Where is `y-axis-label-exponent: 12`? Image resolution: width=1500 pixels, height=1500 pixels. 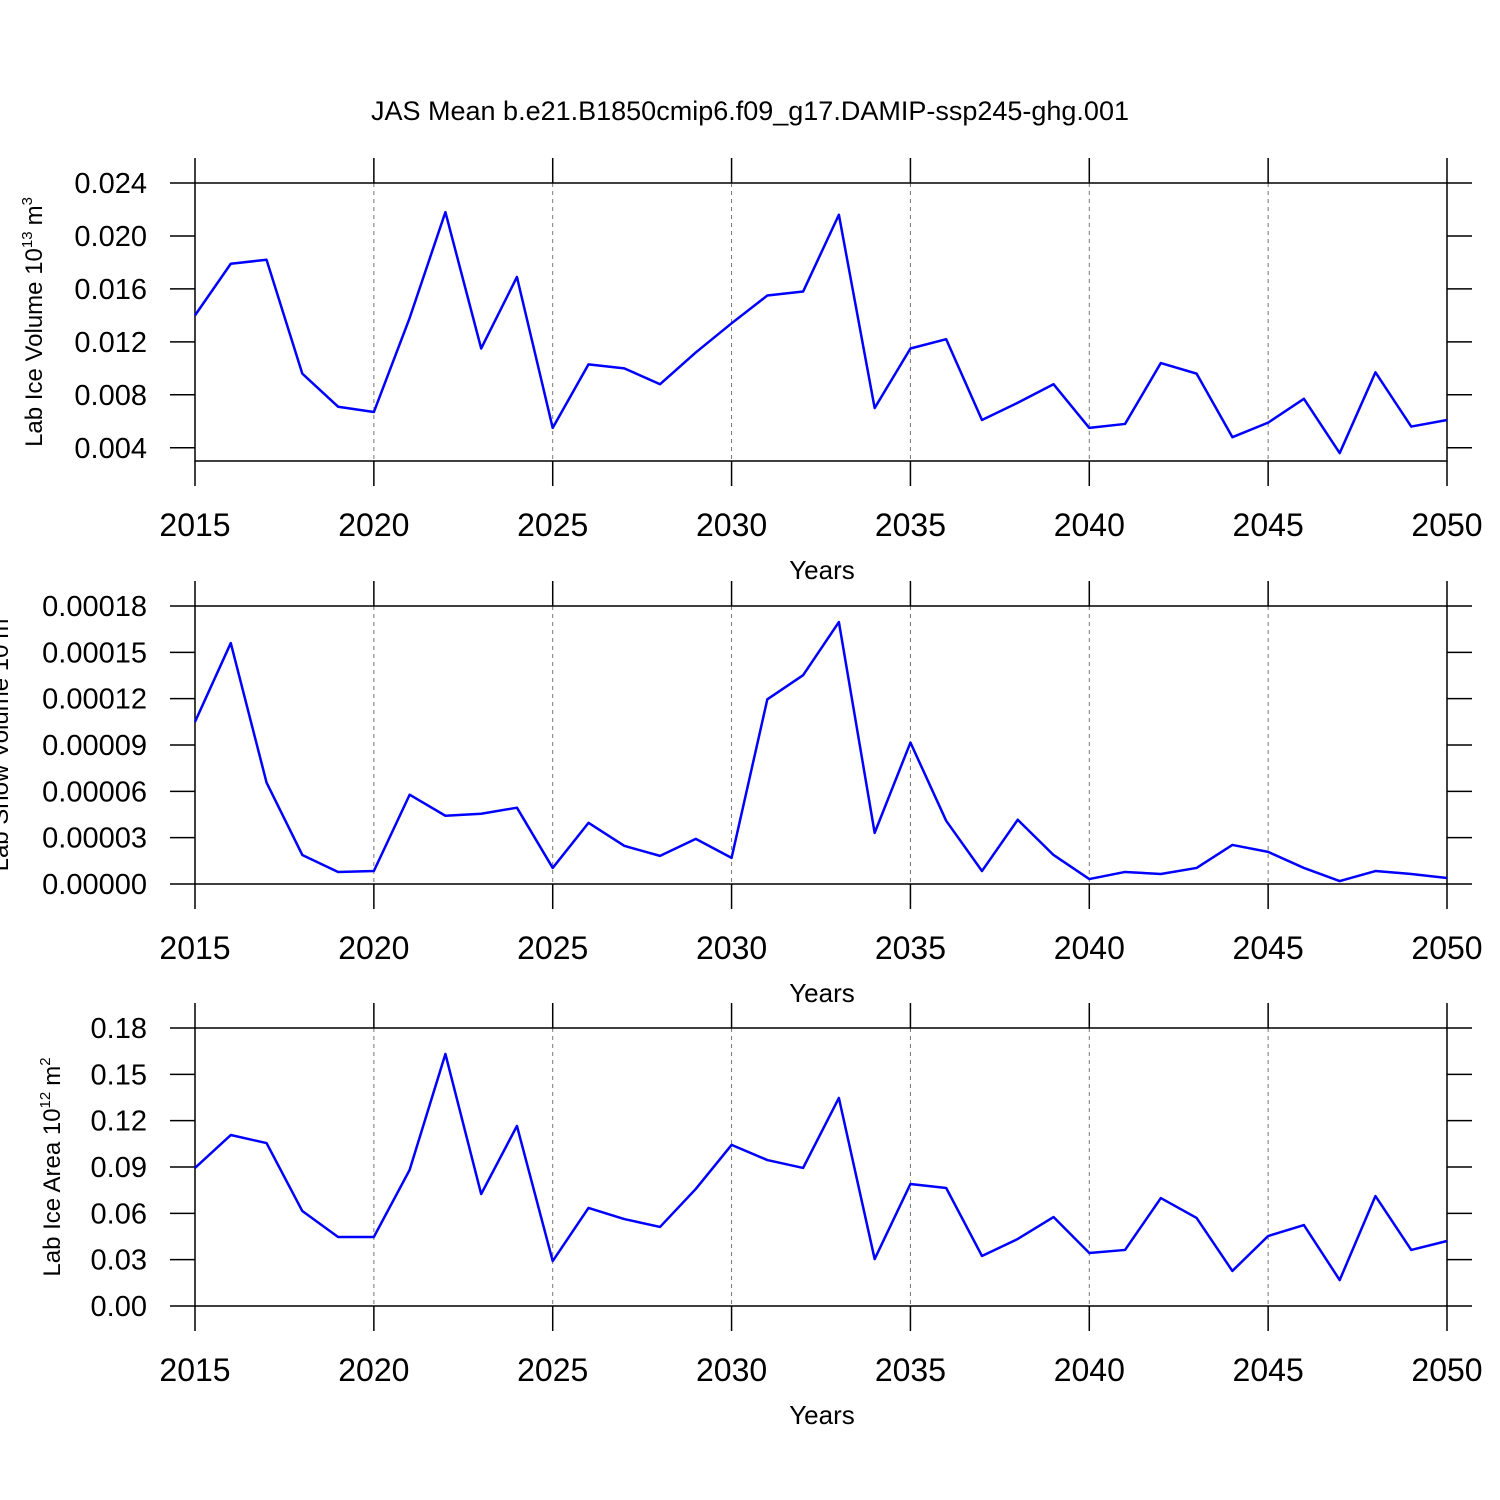 y-axis-label-exponent: 12 is located at coordinates (45, 1100).